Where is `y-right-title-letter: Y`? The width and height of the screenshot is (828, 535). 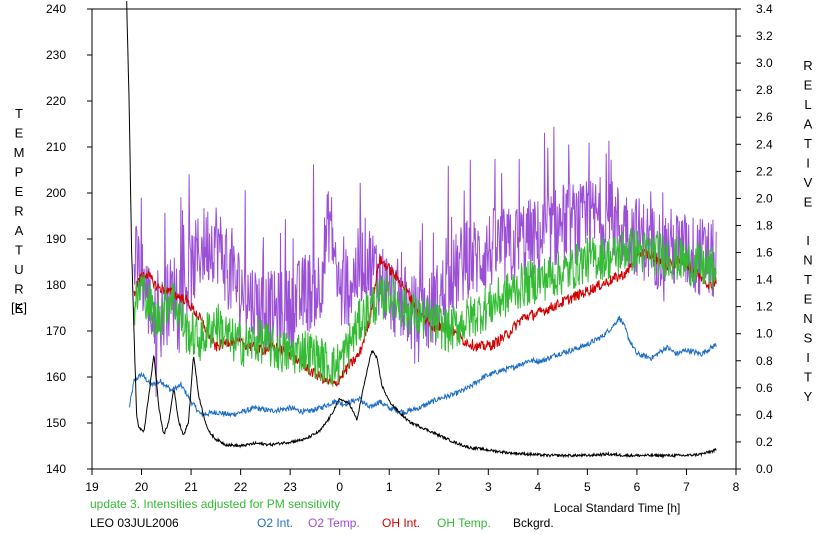 y-right-title-letter: Y is located at coordinates (808, 396).